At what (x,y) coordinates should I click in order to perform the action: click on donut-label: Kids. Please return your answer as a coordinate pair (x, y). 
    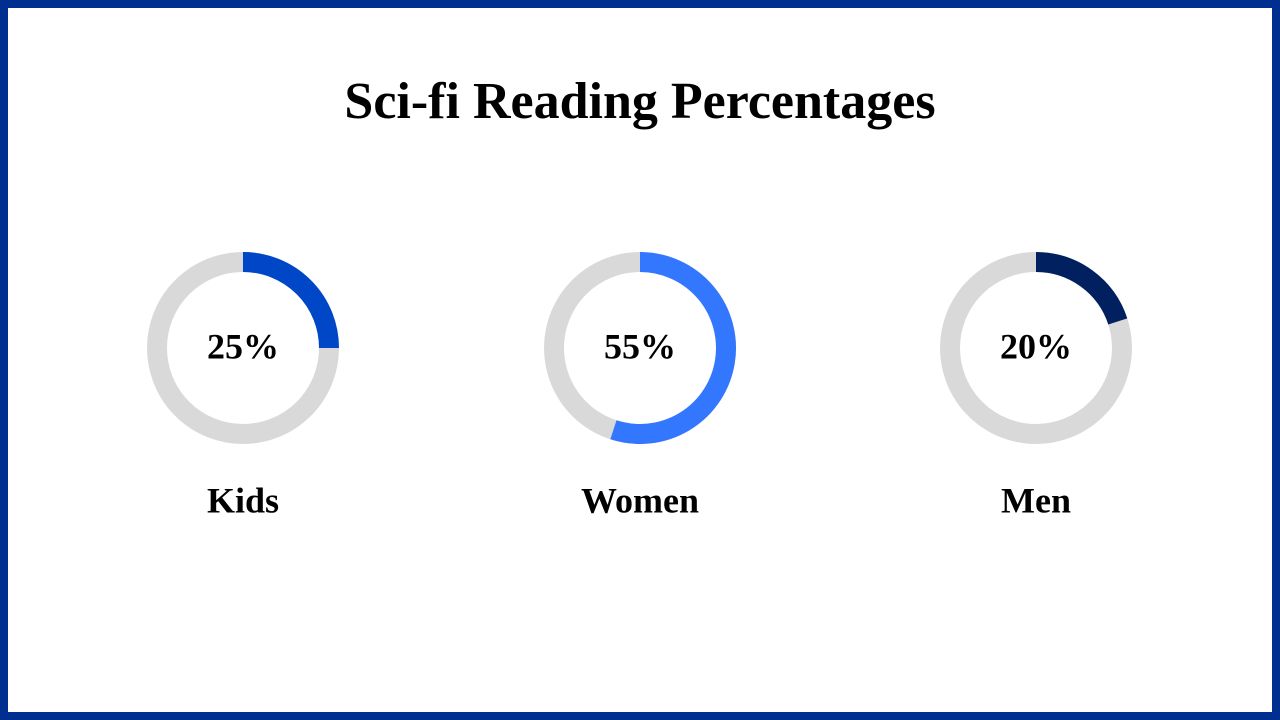
    Looking at the image, I should click on (243, 500).